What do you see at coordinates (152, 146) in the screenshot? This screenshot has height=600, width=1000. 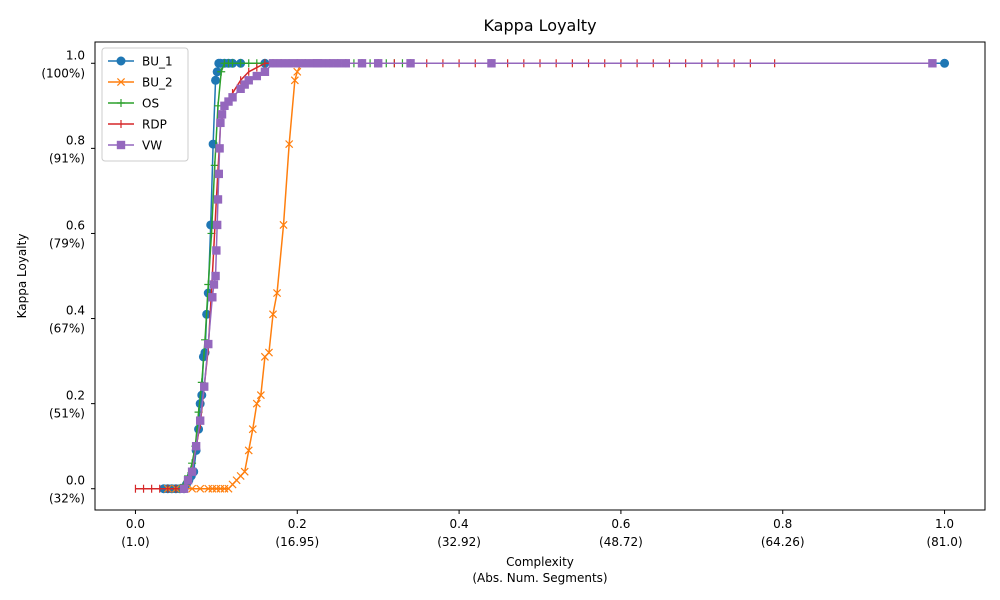 I see `legend-label: VW` at bounding box center [152, 146].